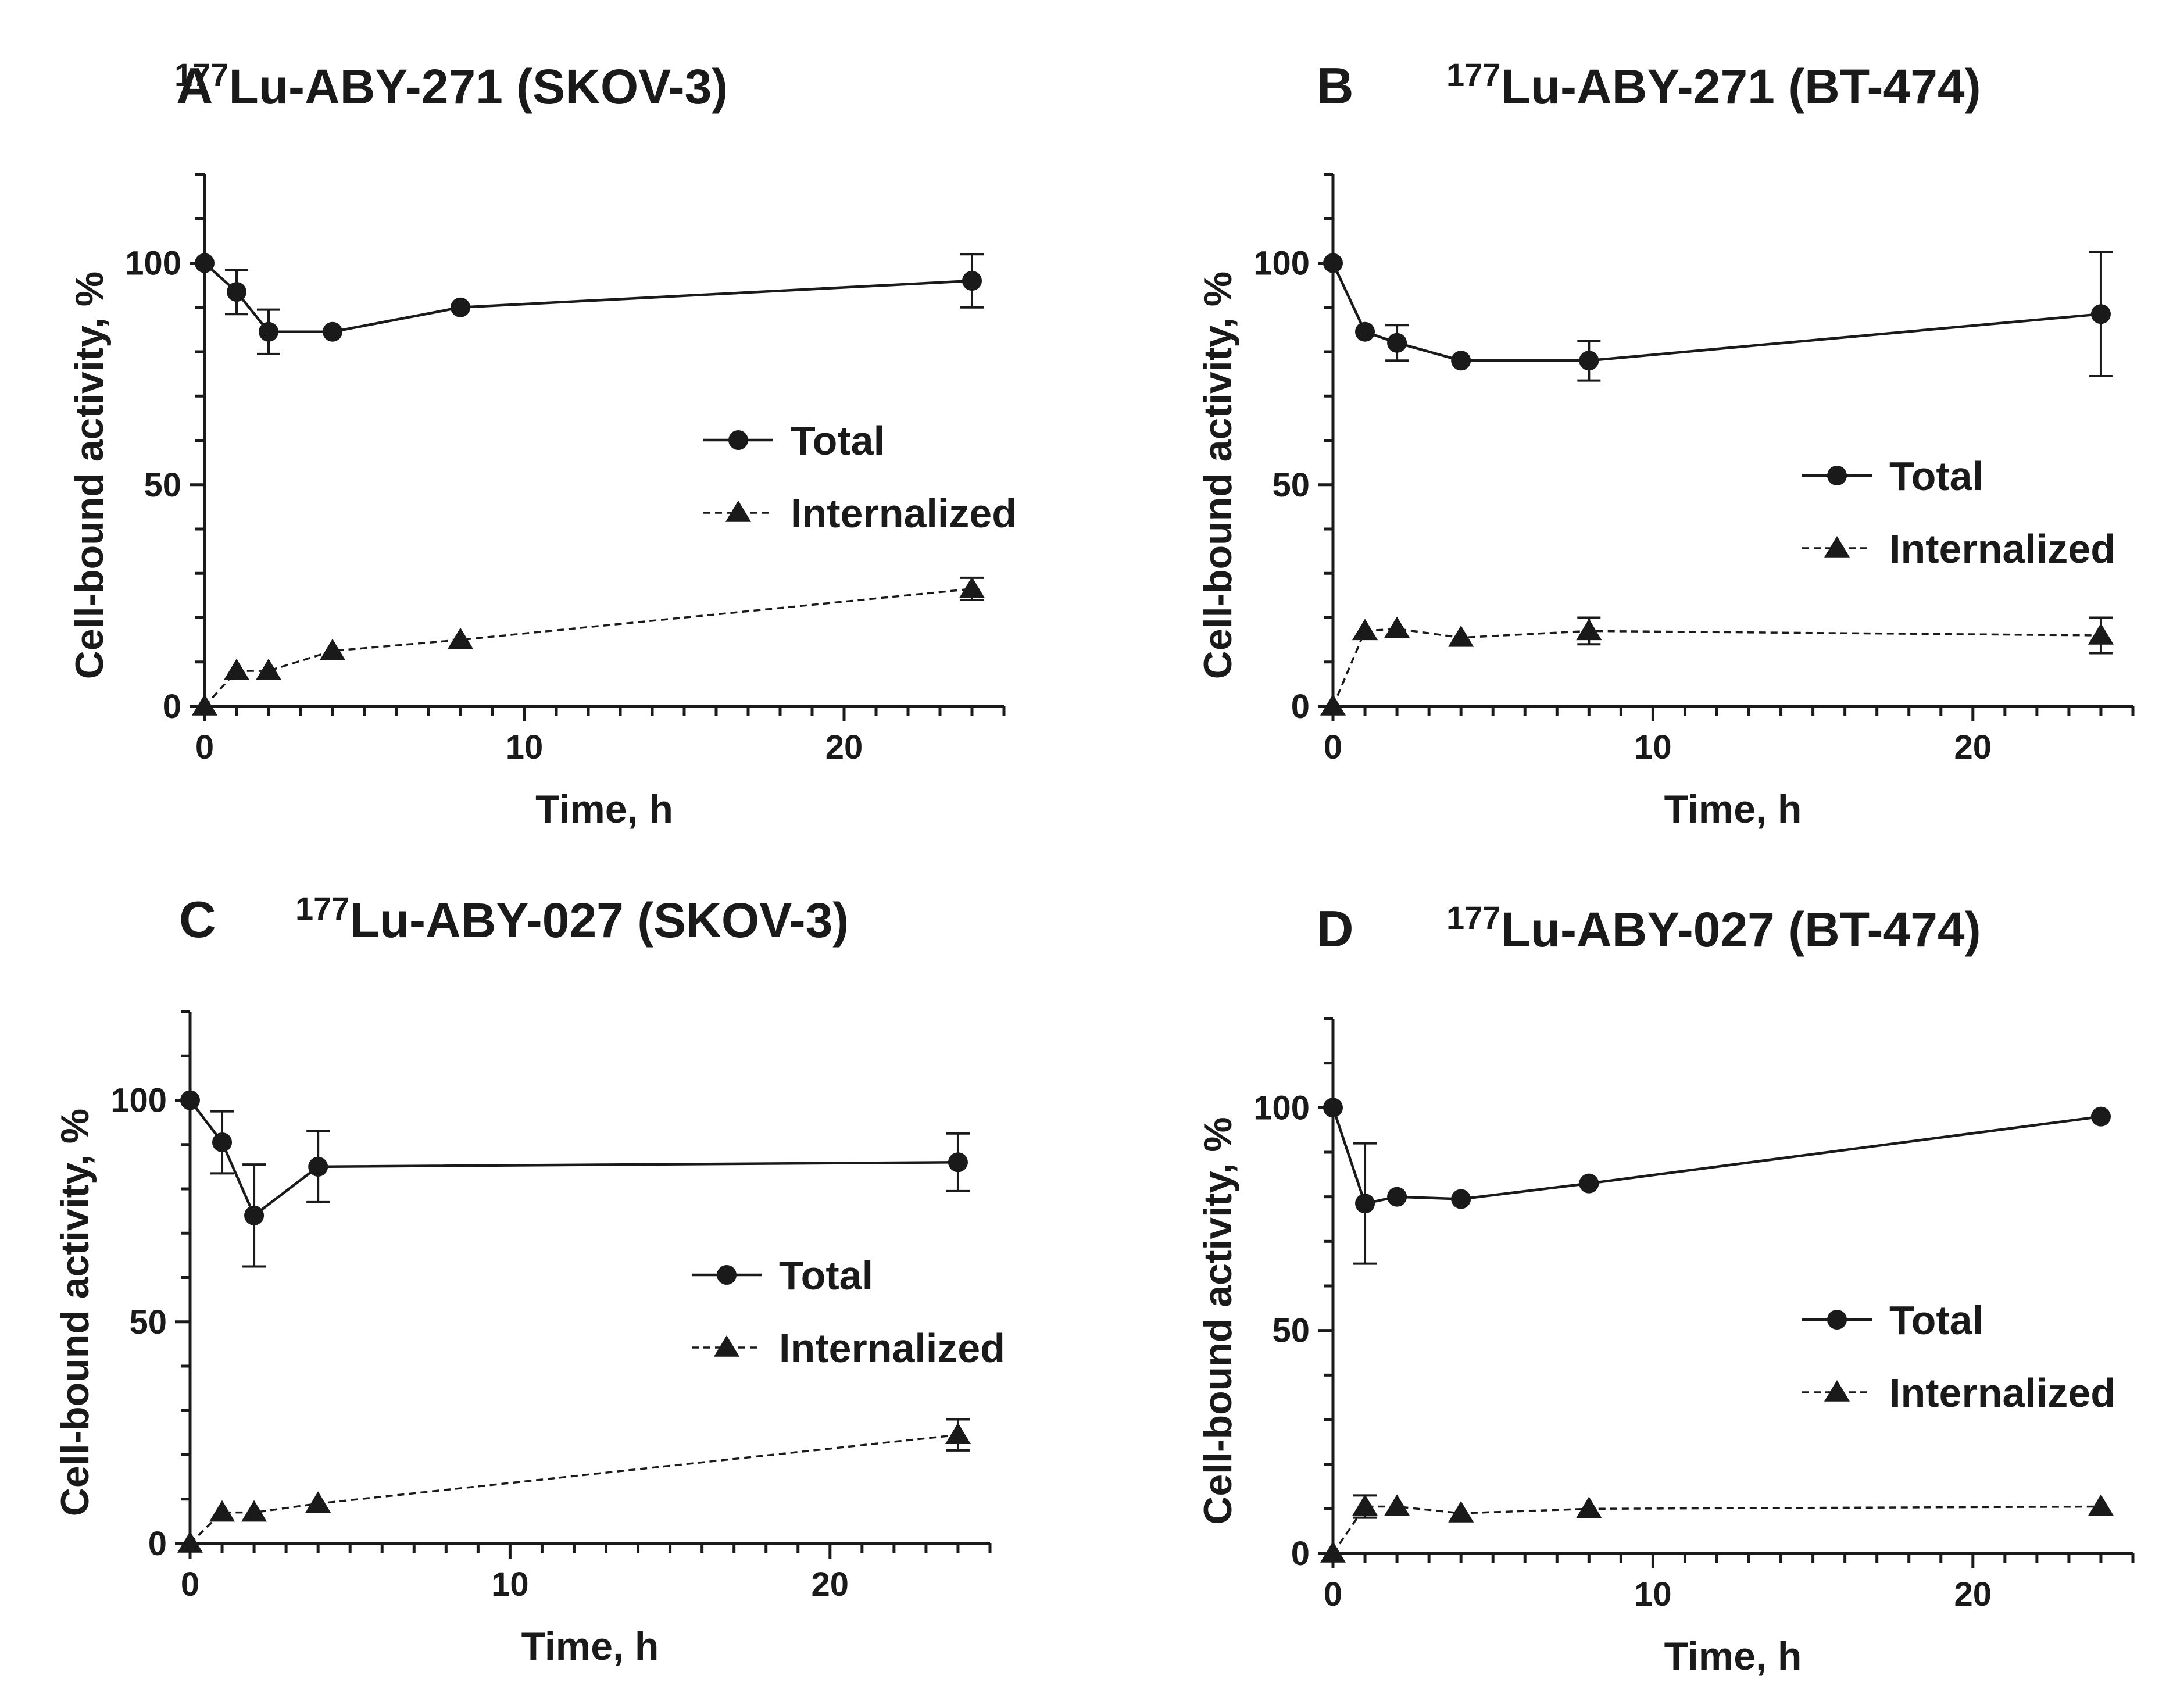 The height and width of the screenshot is (1708, 2173). I want to click on panel-letter: A, so click(194, 86).